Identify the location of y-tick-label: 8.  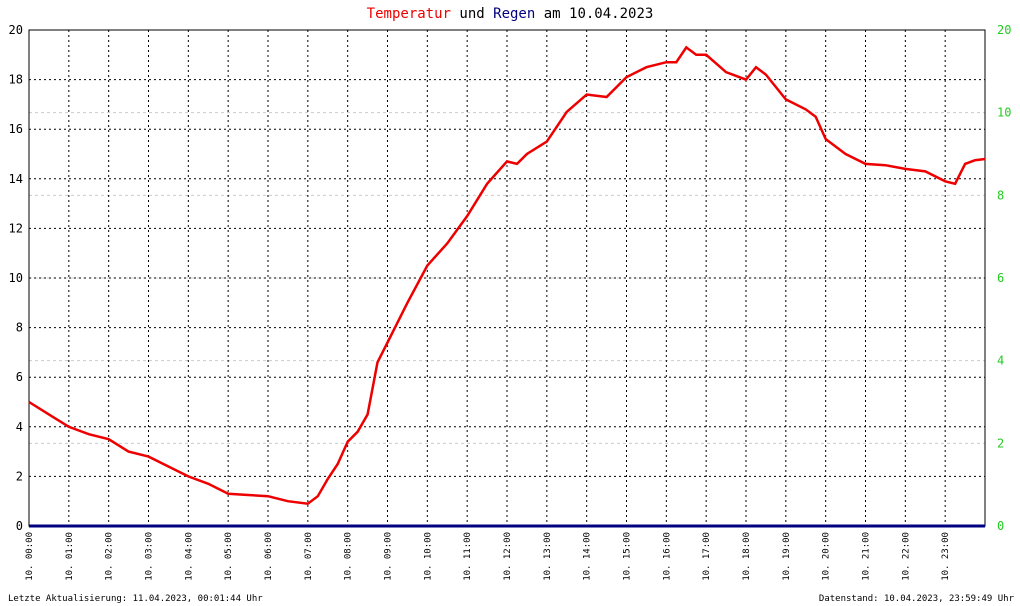
(19, 328).